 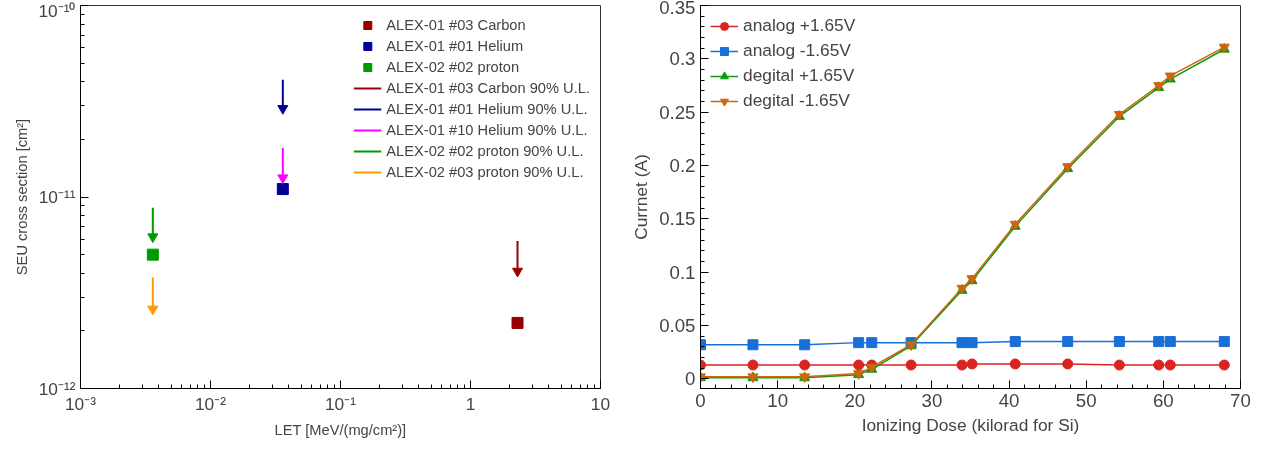 What do you see at coordinates (799, 25) in the screenshot?
I see `legend-label: analog +1.65V` at bounding box center [799, 25].